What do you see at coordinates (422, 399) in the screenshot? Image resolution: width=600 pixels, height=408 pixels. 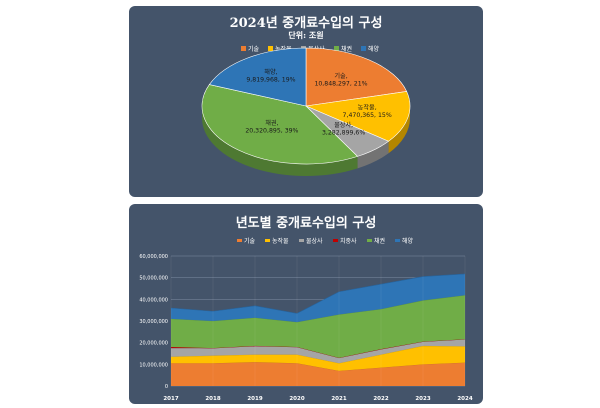 I see `area-x-tick-6: 2023` at bounding box center [422, 399].